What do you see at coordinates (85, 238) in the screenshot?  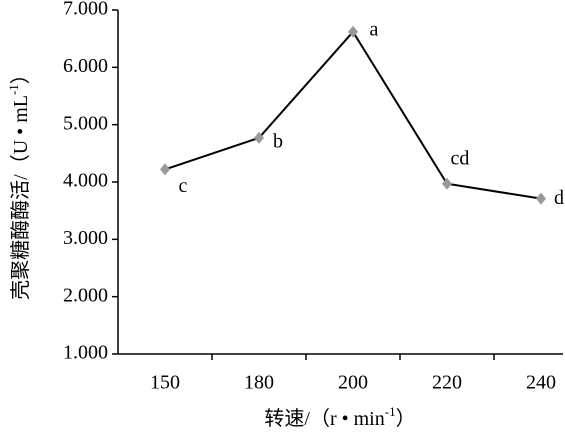 I see `y-tick-label: 3.000` at bounding box center [85, 238].